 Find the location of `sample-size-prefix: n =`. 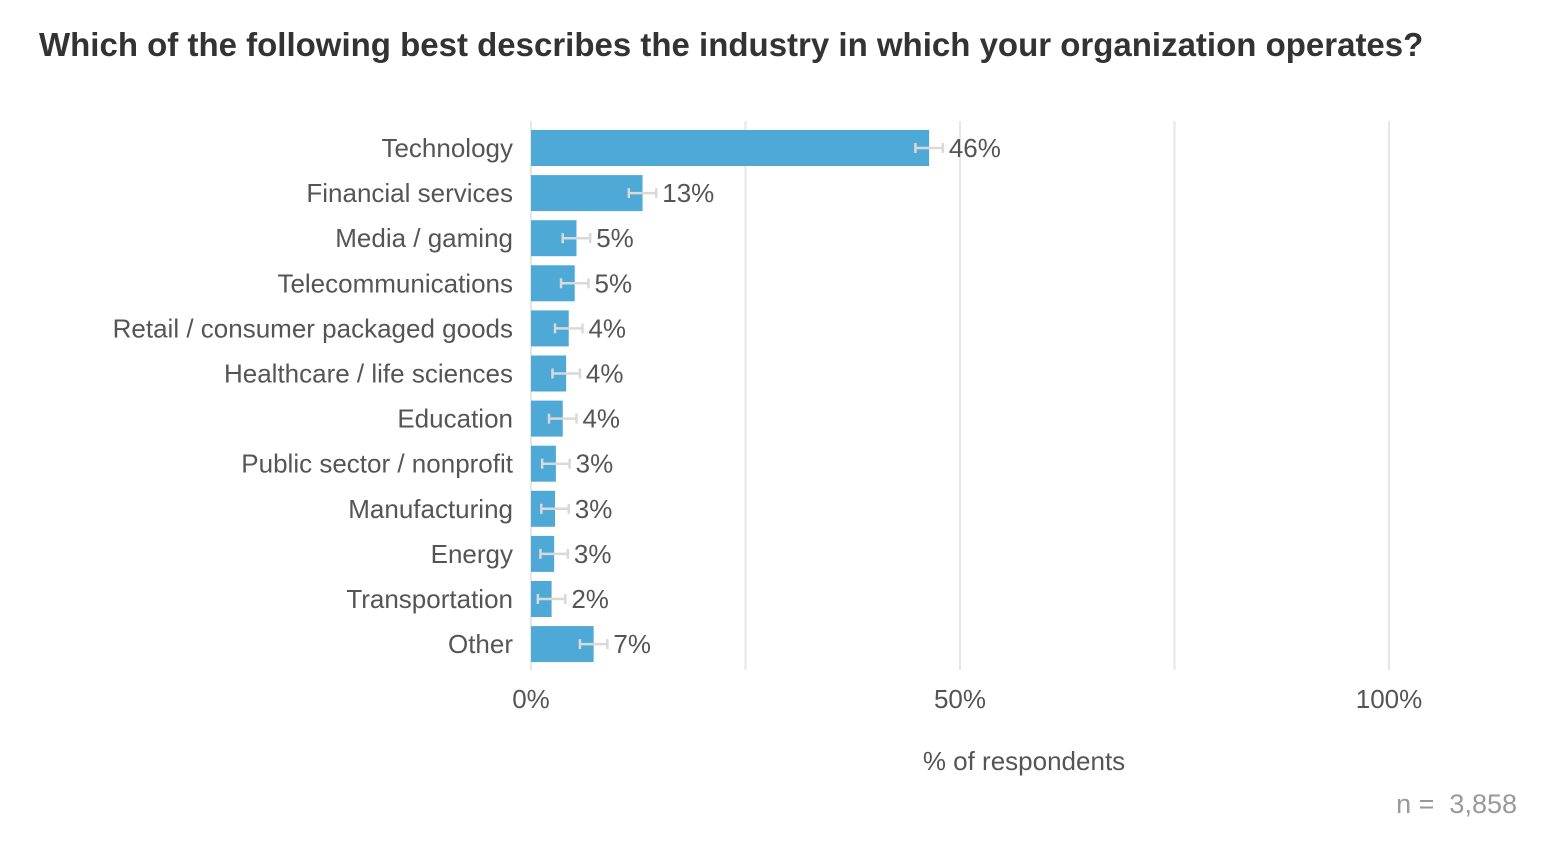

sample-size-prefix: n = is located at coordinates (1419, 804).